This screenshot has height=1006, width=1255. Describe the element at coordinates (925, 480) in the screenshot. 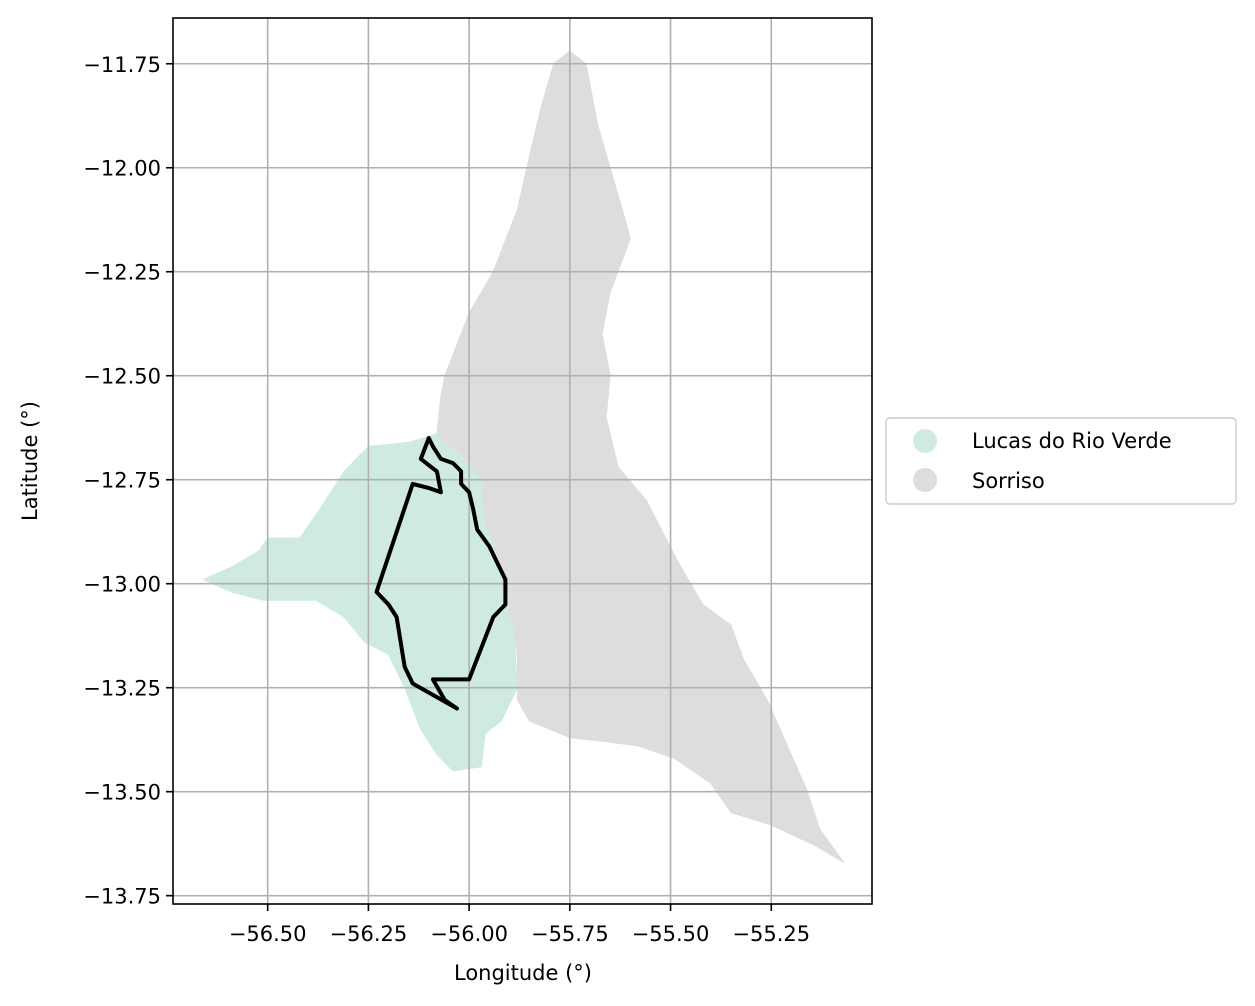

I see `legend-marker-sorriso` at that location.